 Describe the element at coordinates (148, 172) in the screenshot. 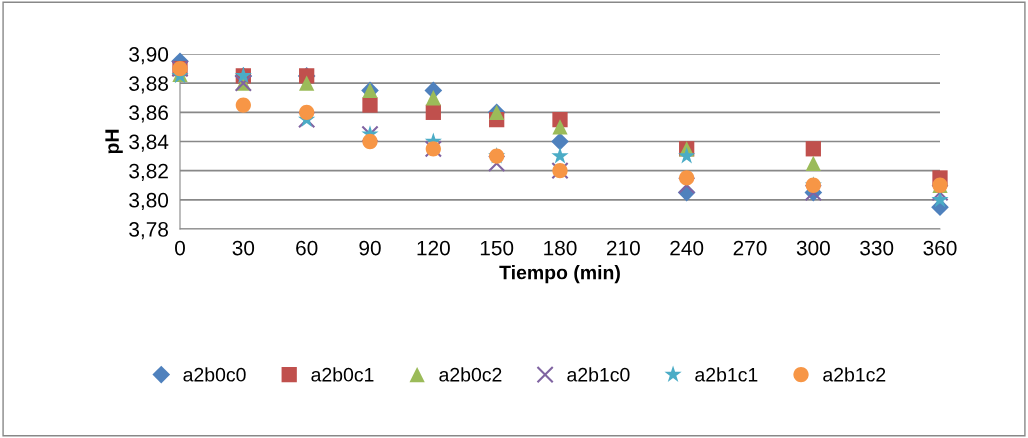

I see `y-tick-label: 3,82` at that location.